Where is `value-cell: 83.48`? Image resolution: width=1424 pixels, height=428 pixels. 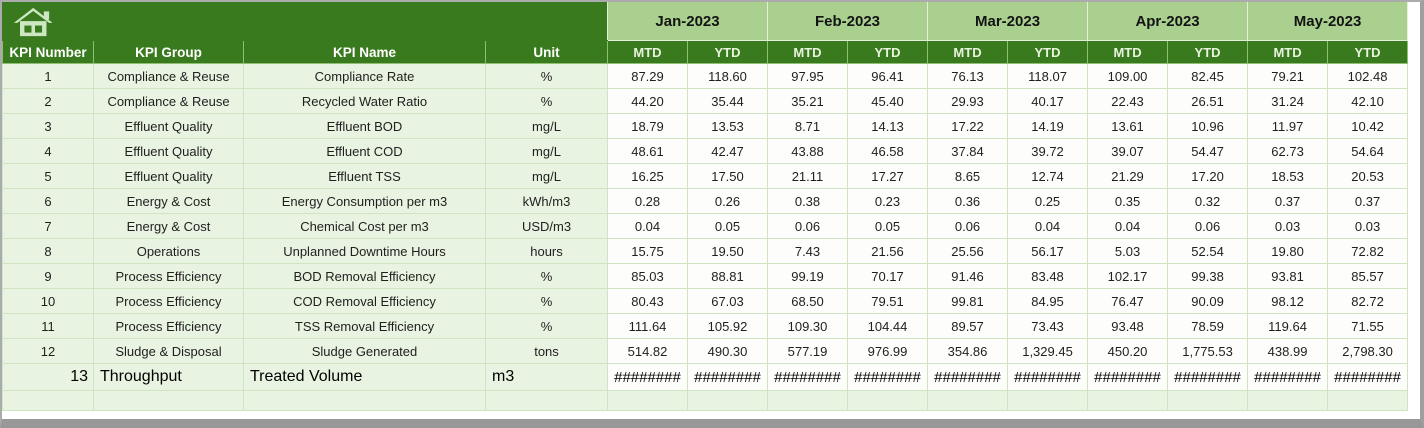 value-cell: 83.48 is located at coordinates (1048, 276).